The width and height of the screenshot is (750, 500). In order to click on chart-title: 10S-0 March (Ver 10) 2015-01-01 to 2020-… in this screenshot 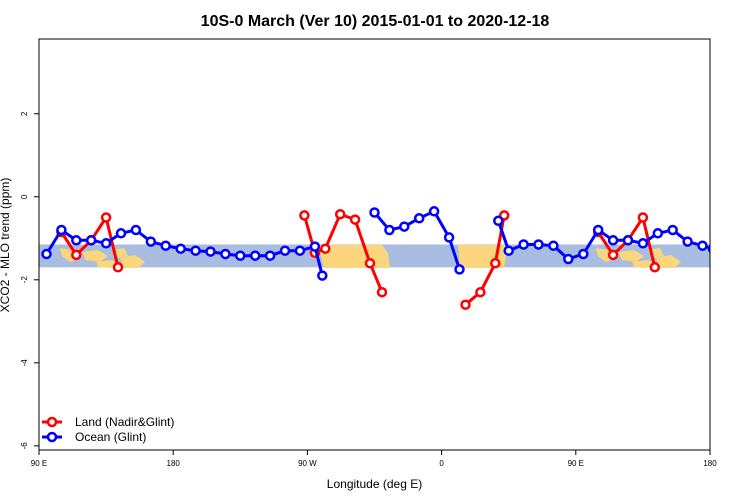, I will do `click(375, 21)`.